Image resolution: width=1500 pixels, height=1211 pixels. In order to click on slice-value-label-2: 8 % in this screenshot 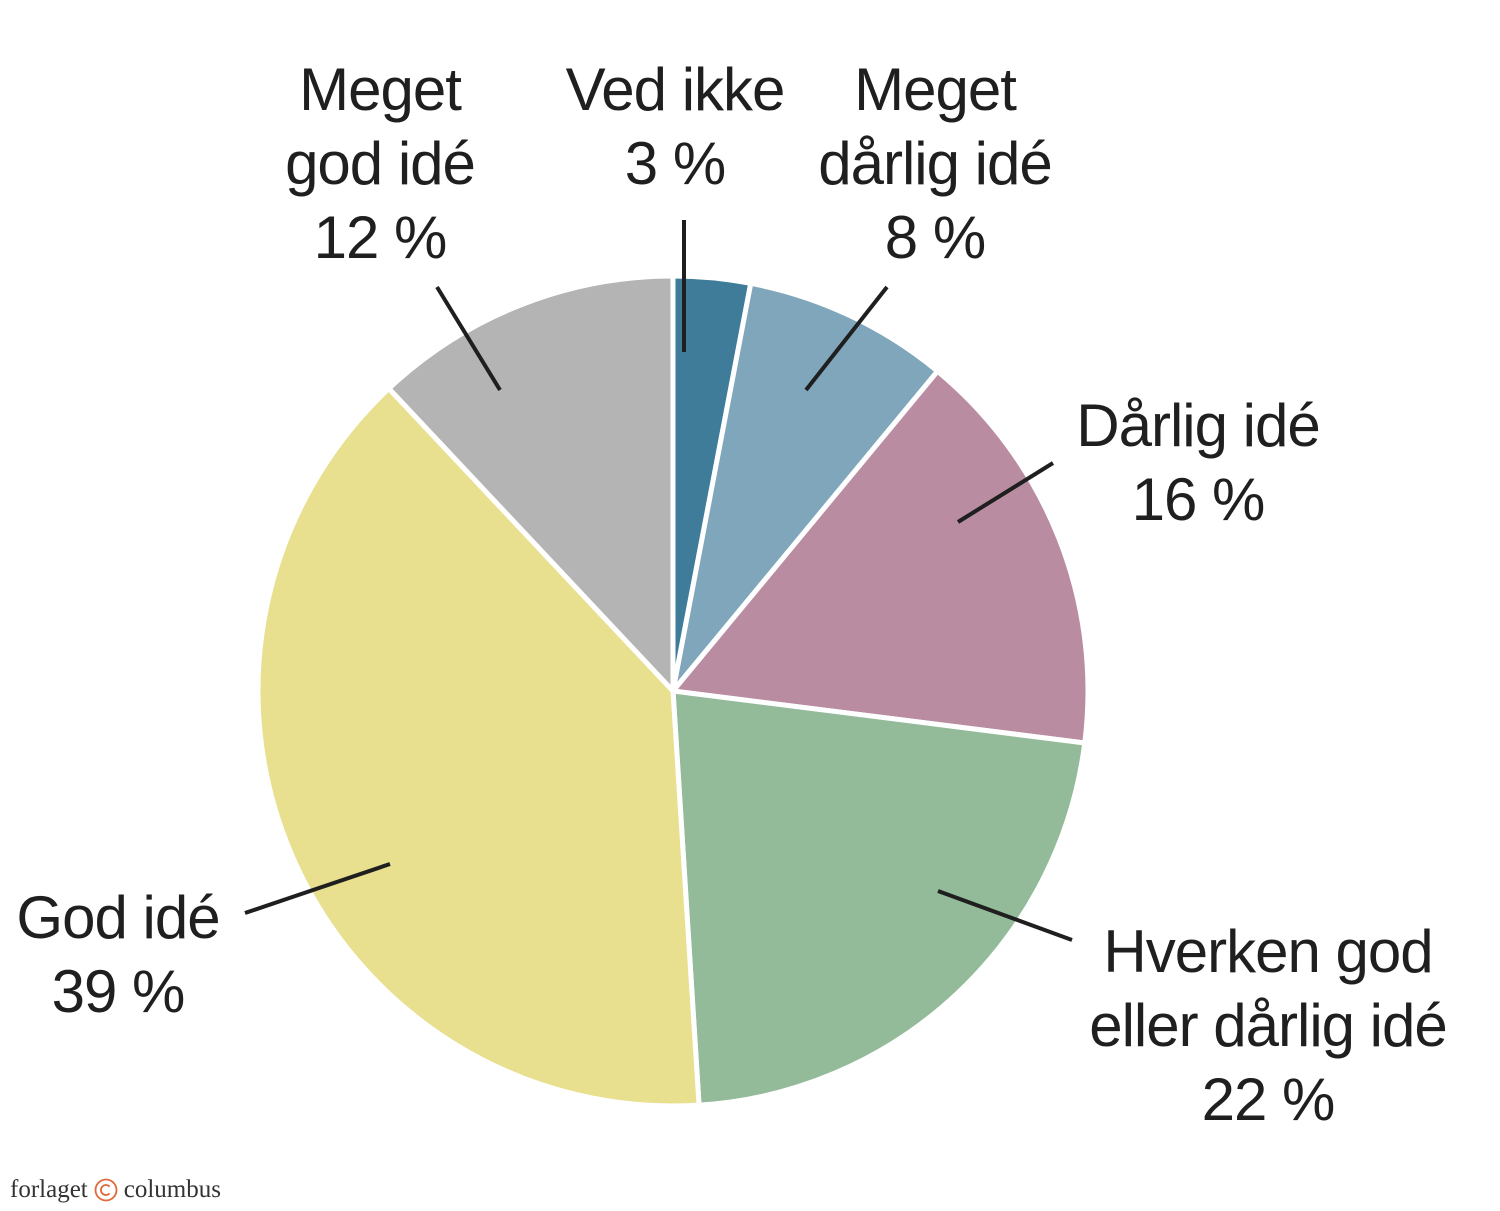, I will do `click(935, 237)`.